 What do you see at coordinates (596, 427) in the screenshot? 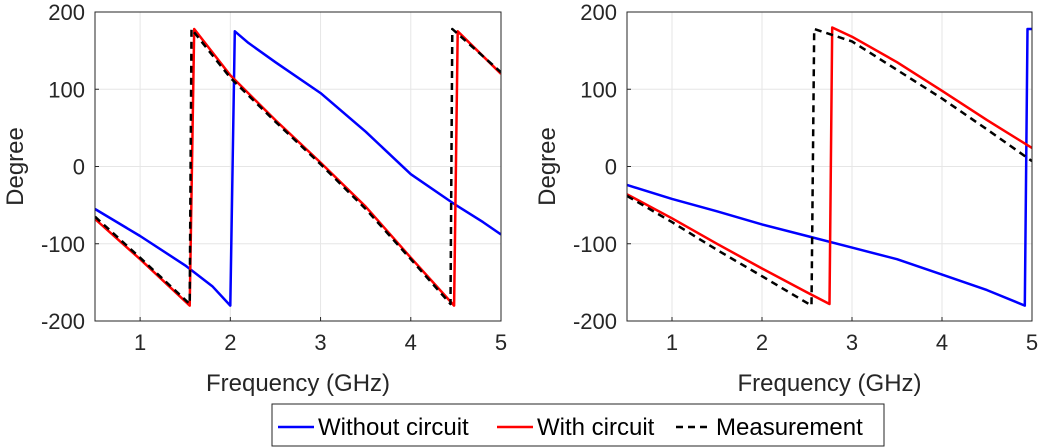
I see `legend-label-with-circuit: With circuit` at bounding box center [596, 427].